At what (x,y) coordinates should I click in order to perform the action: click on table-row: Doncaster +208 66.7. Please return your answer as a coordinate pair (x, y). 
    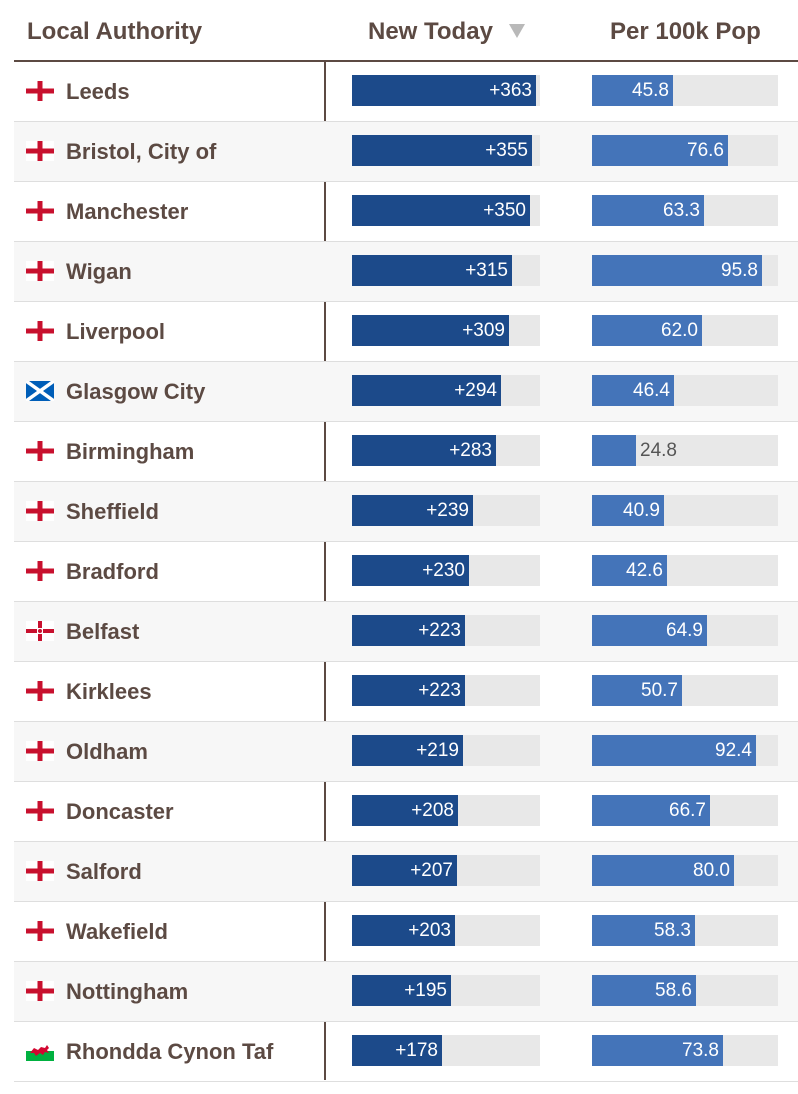
    Looking at the image, I should click on (406, 812).